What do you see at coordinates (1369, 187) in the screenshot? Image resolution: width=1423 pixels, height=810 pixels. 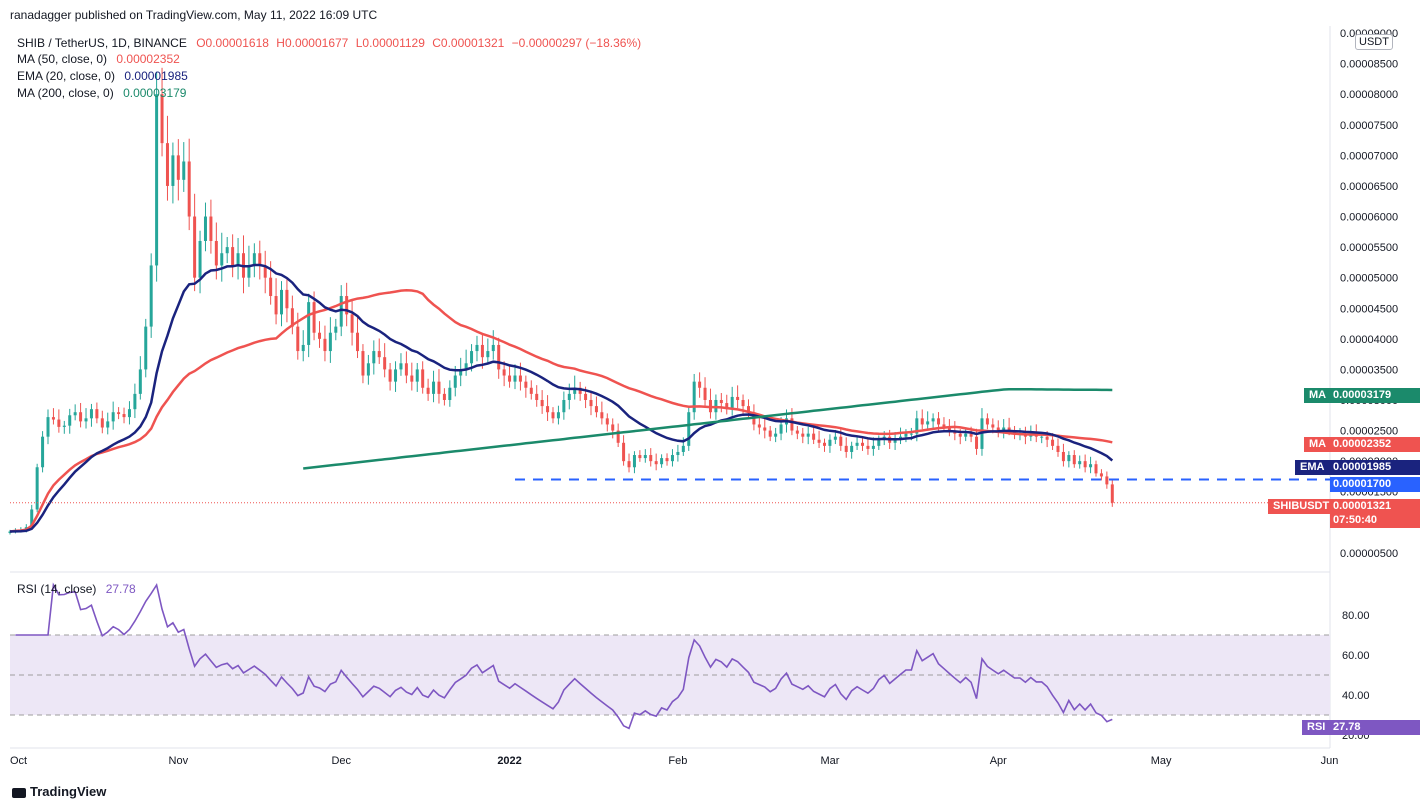 I see `price-tick-12: 0.00006500` at bounding box center [1369, 187].